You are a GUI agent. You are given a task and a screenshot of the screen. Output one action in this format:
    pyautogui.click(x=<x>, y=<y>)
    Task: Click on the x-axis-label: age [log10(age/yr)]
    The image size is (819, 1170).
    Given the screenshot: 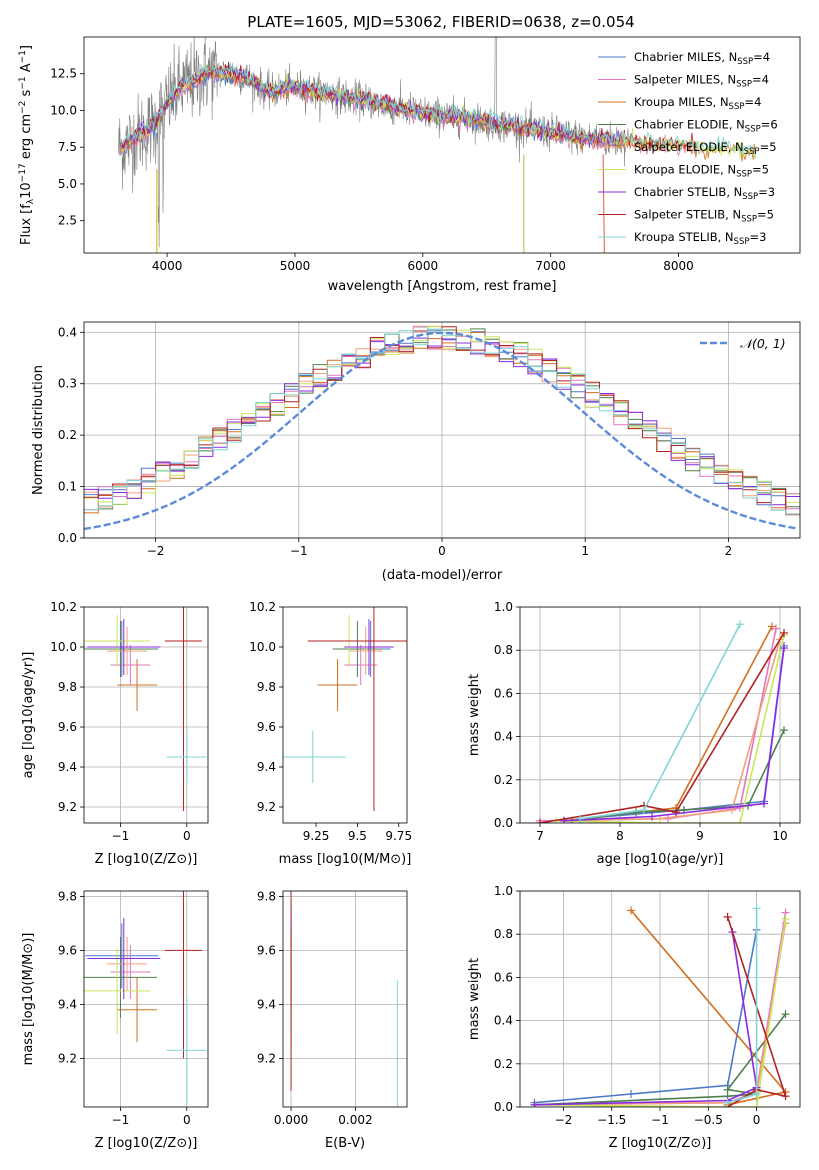 What is the action you would take?
    pyautogui.click(x=660, y=859)
    